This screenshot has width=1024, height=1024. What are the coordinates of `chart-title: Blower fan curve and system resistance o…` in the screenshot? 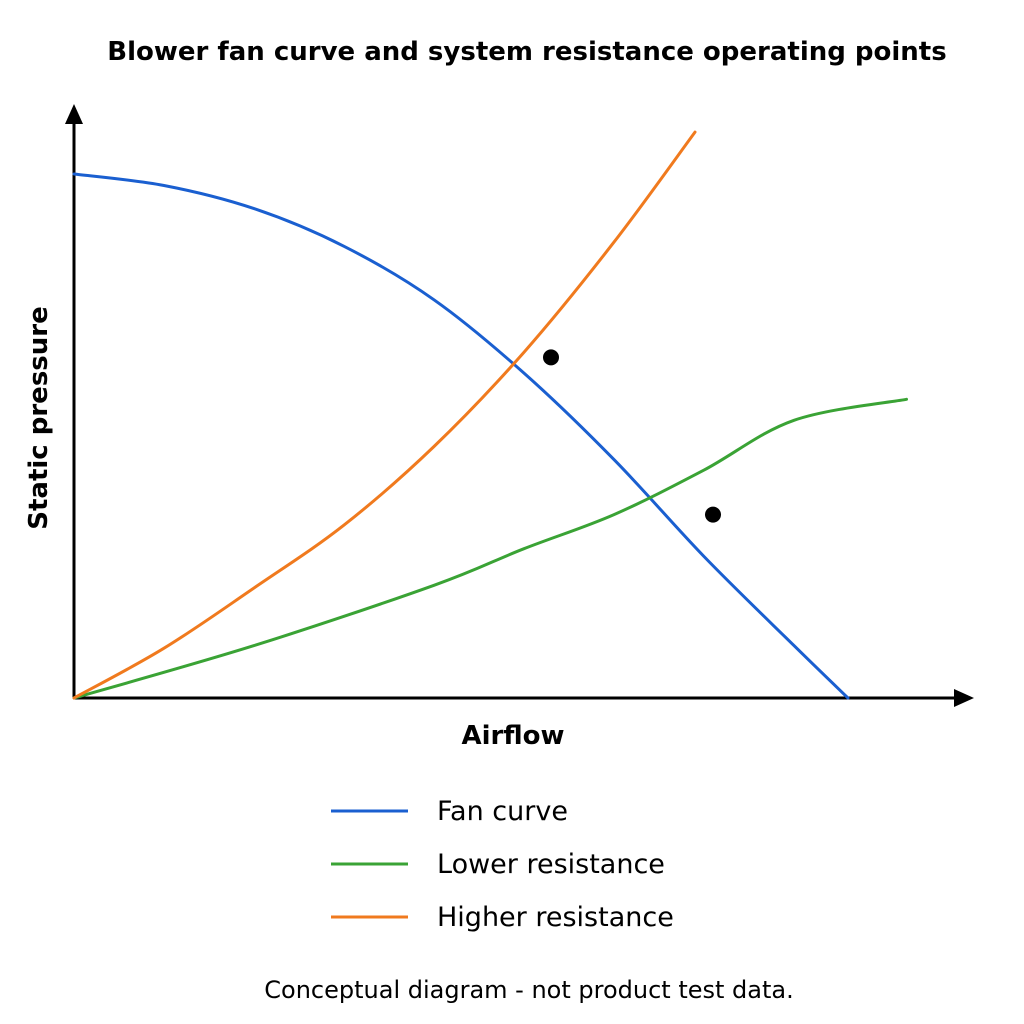 It's located at (526, 52).